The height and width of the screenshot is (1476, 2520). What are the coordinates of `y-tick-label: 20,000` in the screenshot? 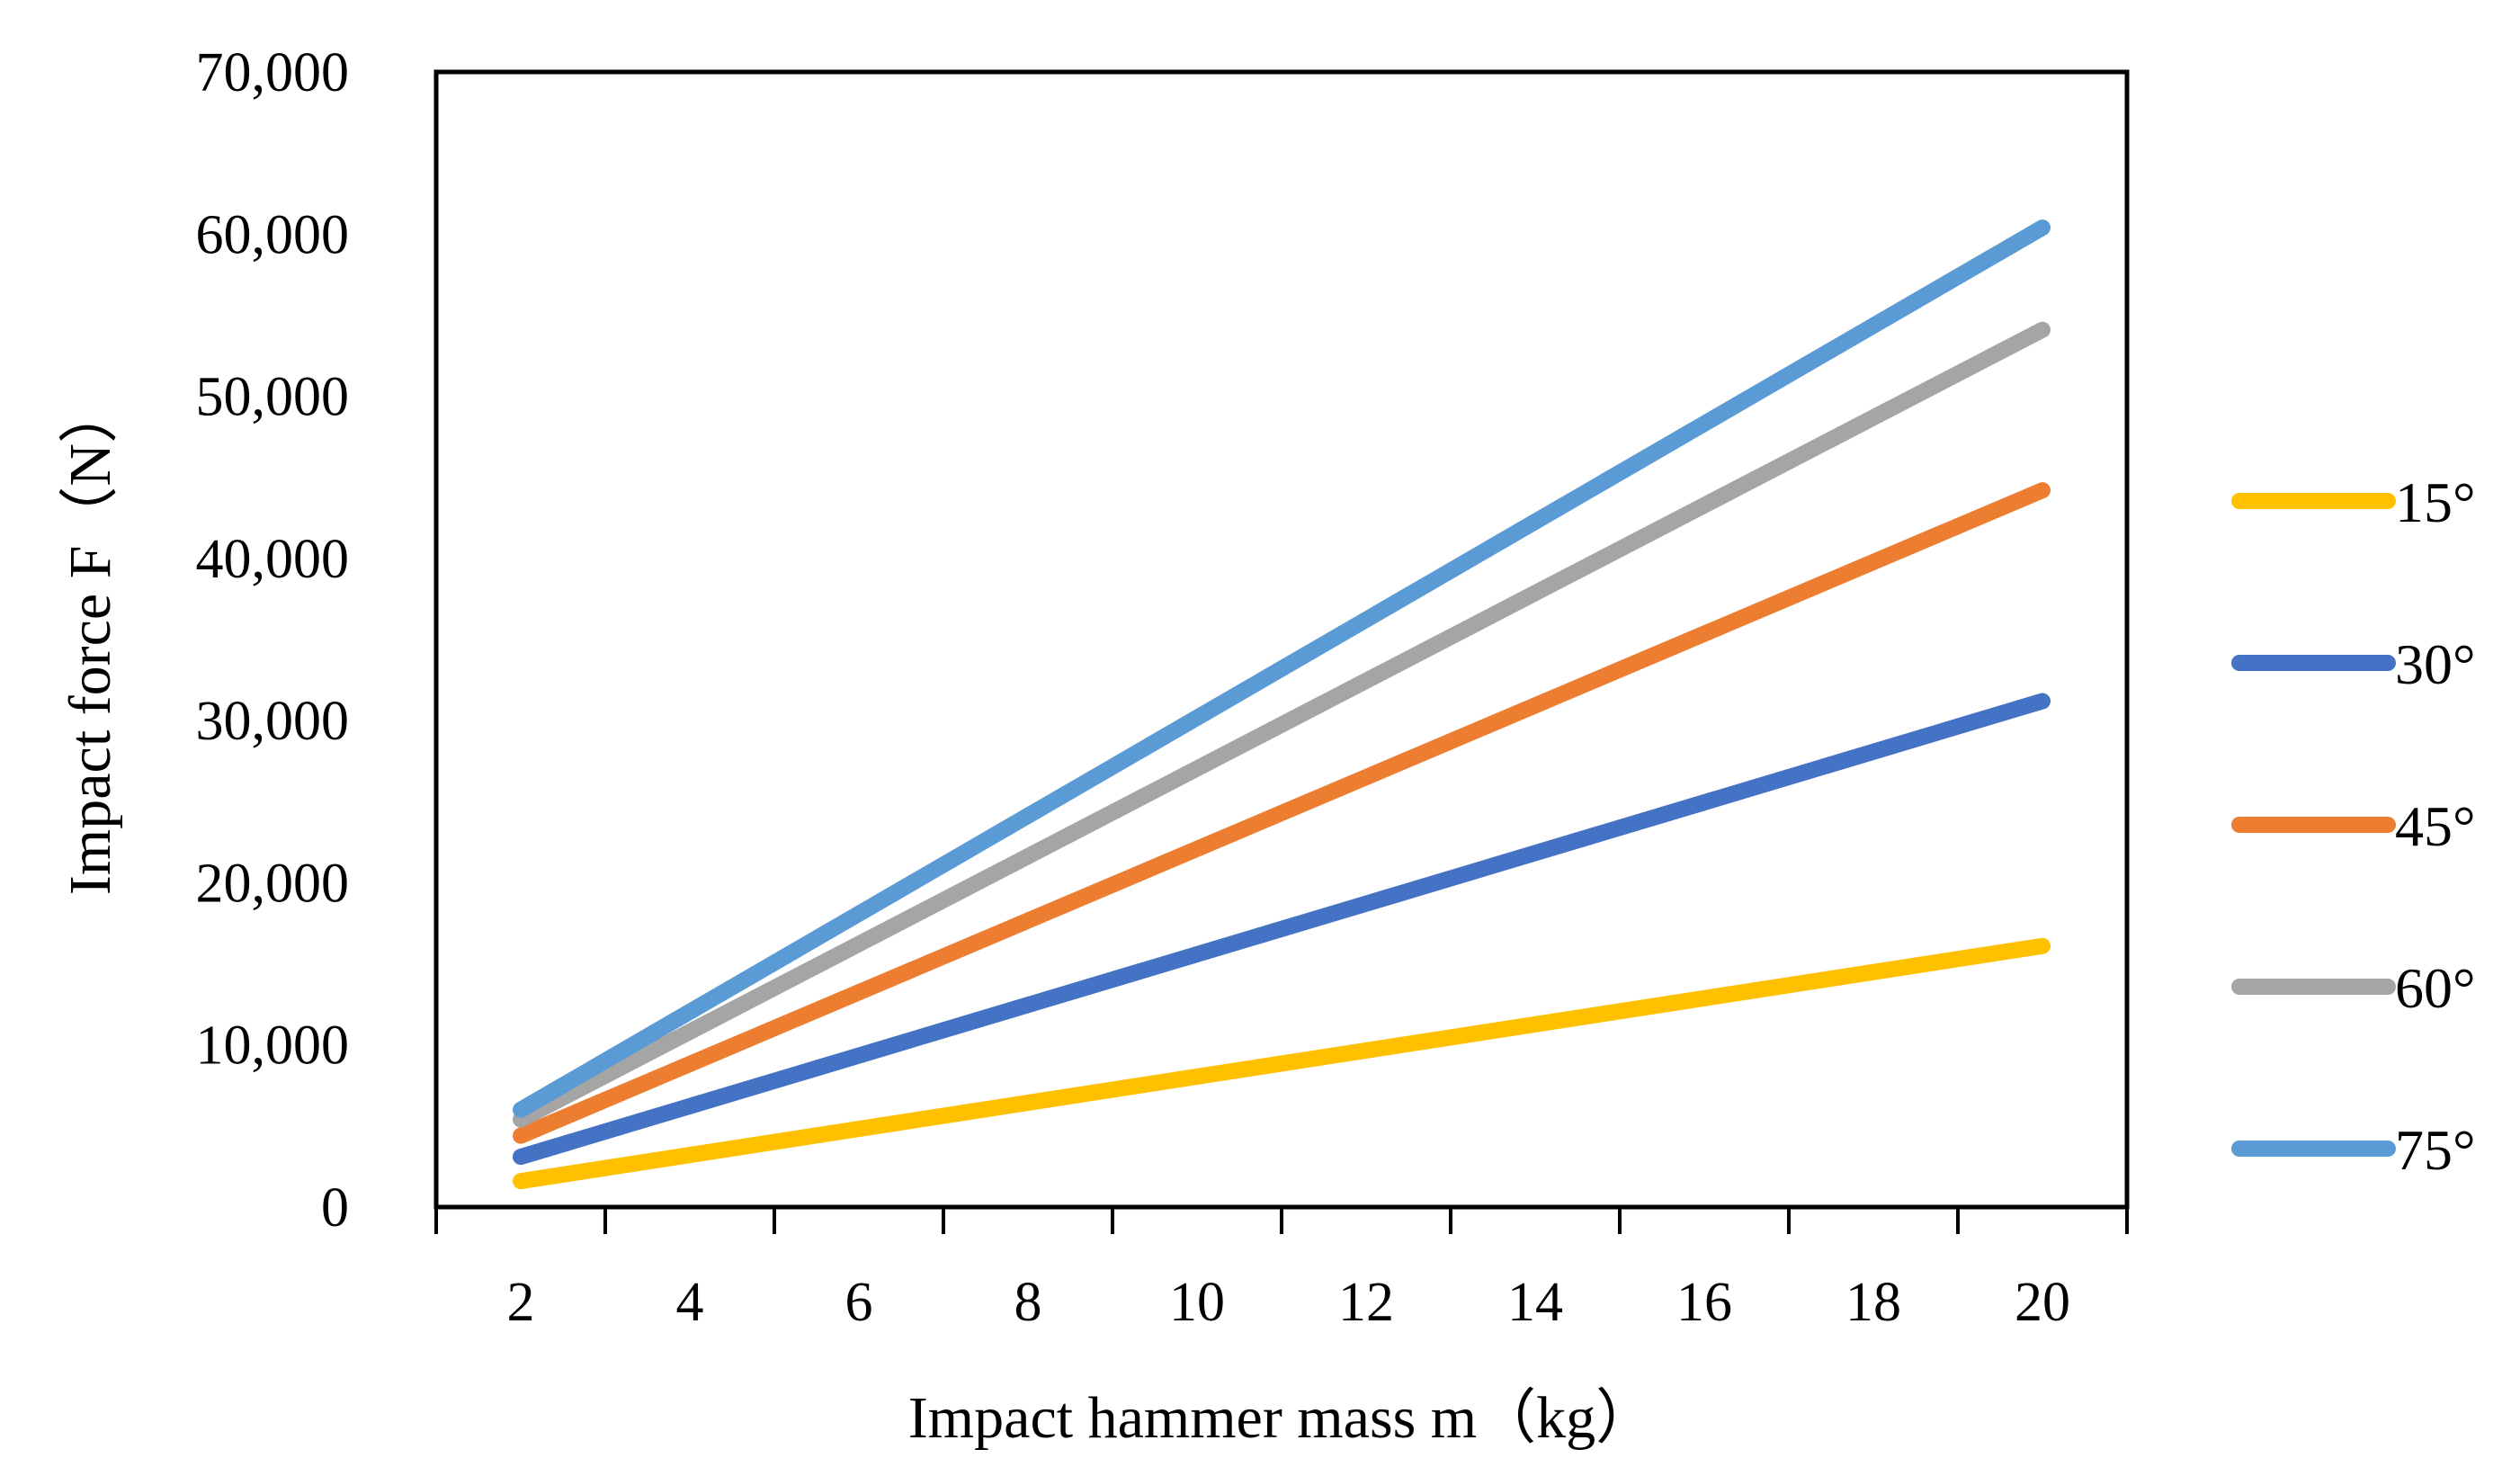 It's located at (273, 883).